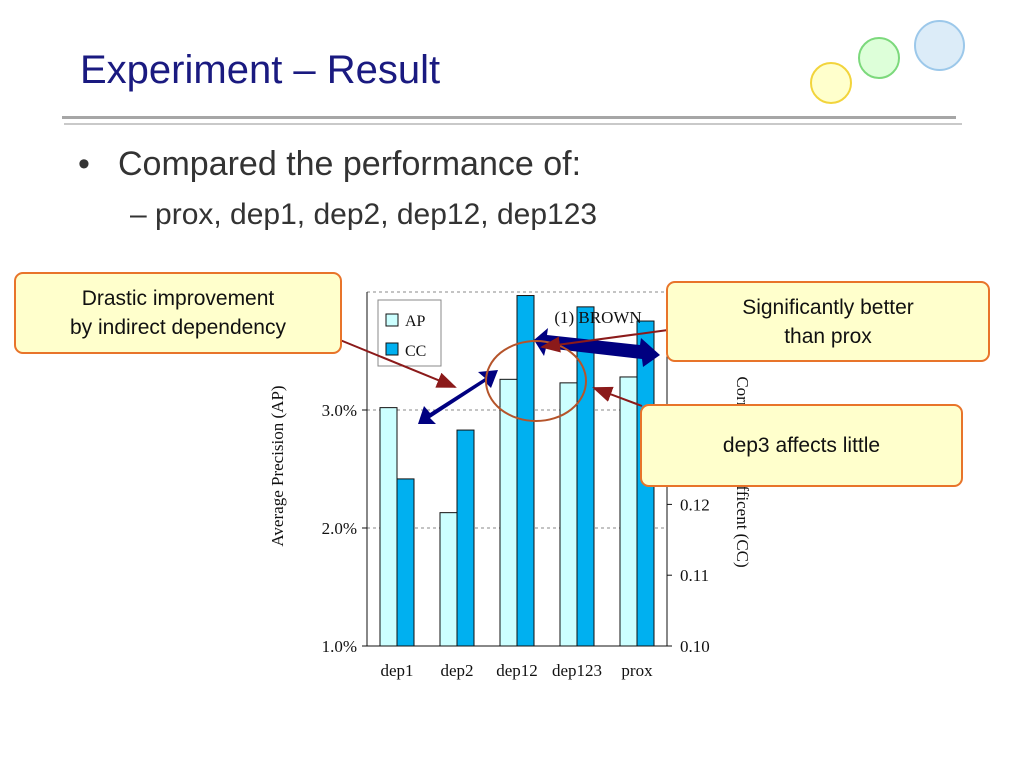  I want to click on bullet-item: • Compared the performance of:, so click(329, 164).